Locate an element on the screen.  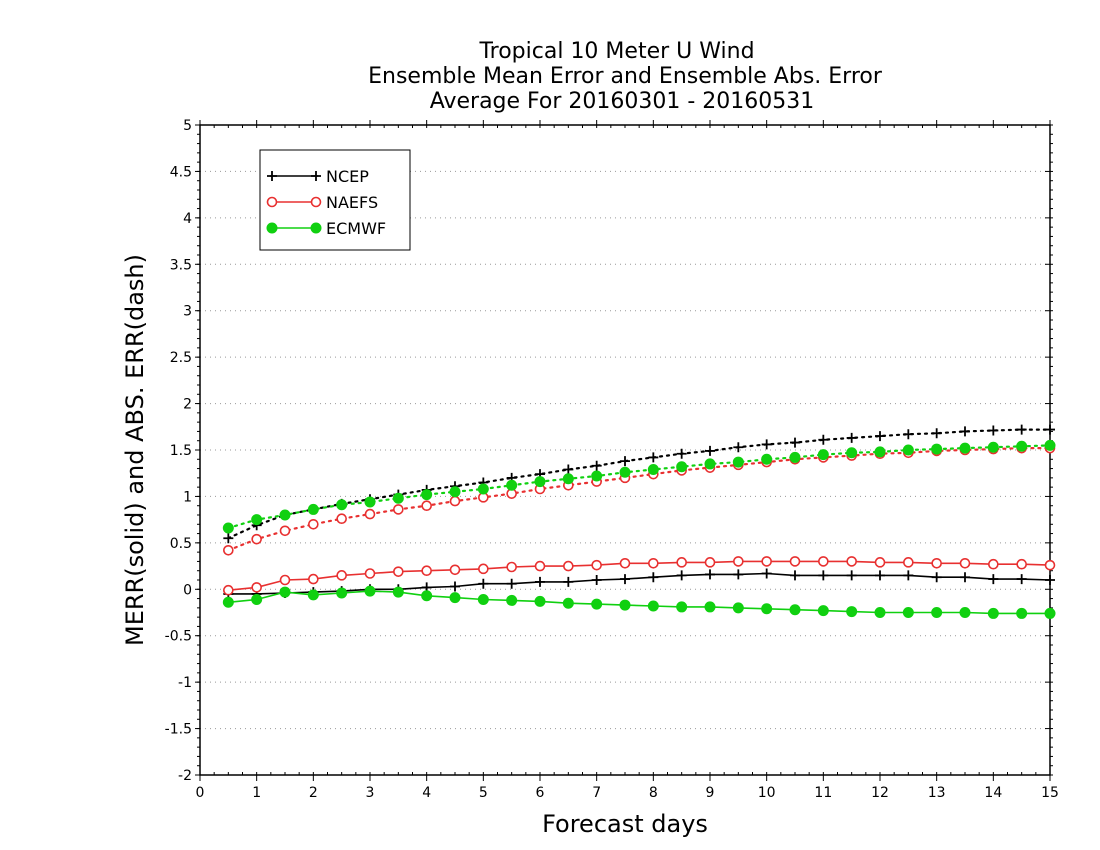
x-tick-label: 12 is located at coordinates (880, 793).